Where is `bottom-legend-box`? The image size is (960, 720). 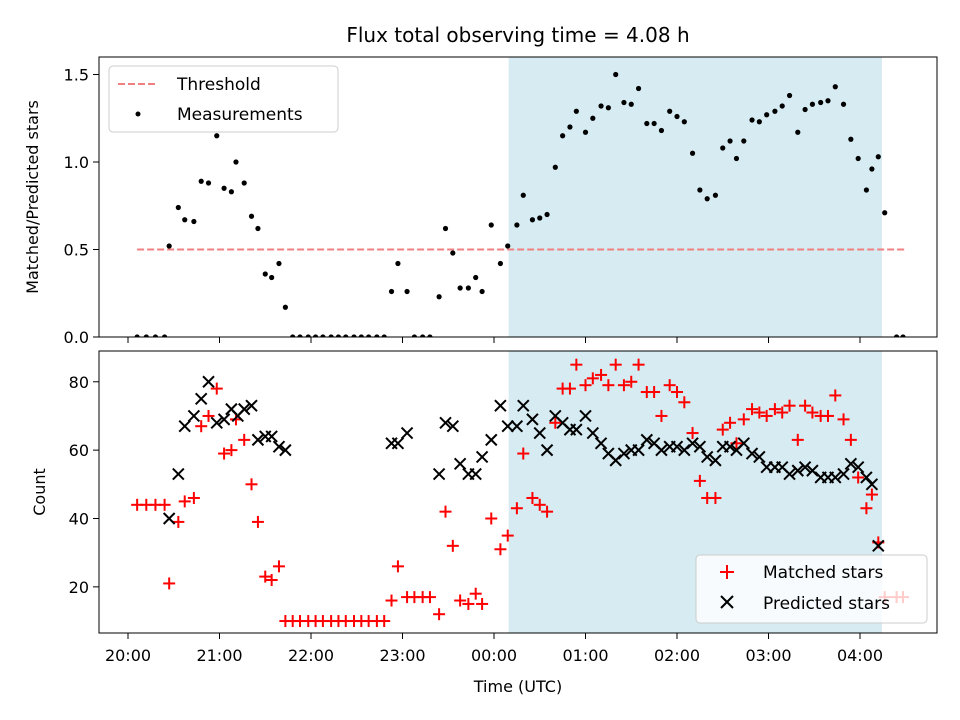
bottom-legend-box is located at coordinates (811, 589).